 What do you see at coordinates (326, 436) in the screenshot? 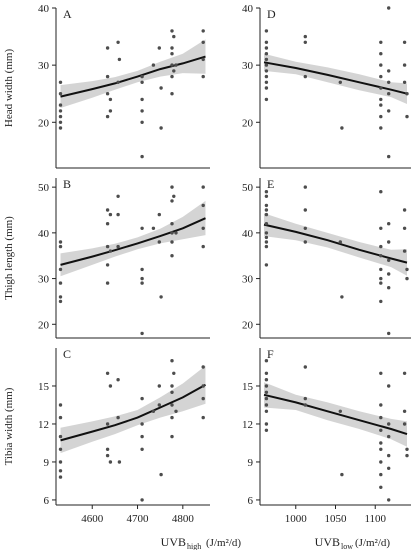
I see `panel-f: 6 9 12 15 1000 1050 1100 F` at bounding box center [326, 436].